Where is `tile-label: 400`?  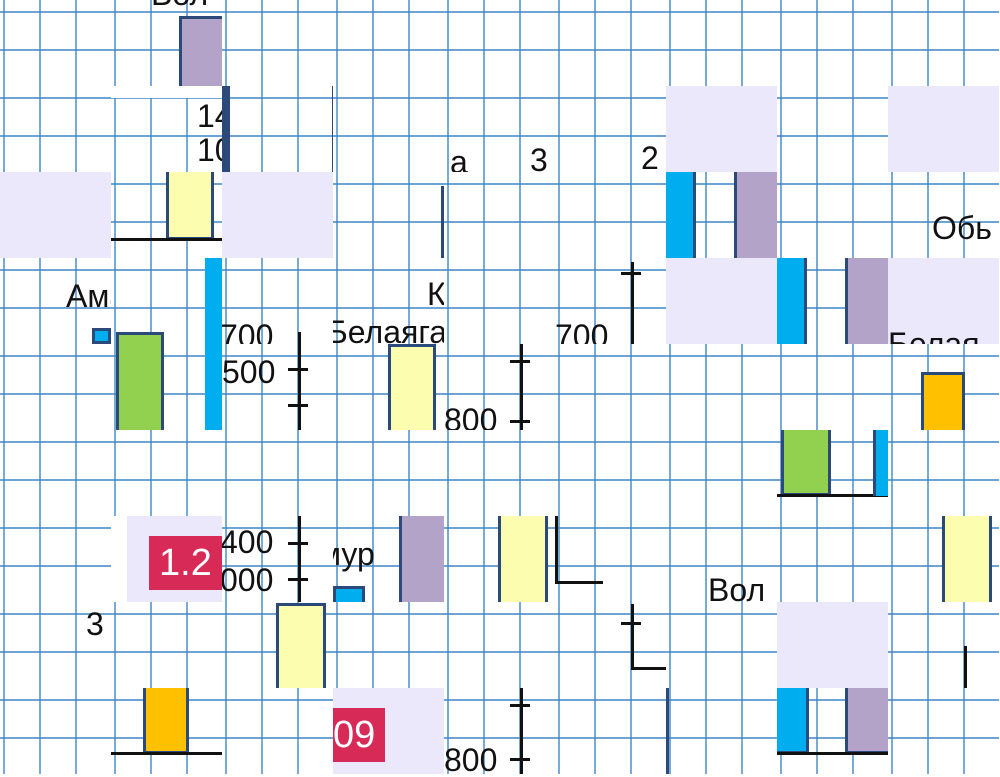
tile-label: 400 is located at coordinates (248, 542).